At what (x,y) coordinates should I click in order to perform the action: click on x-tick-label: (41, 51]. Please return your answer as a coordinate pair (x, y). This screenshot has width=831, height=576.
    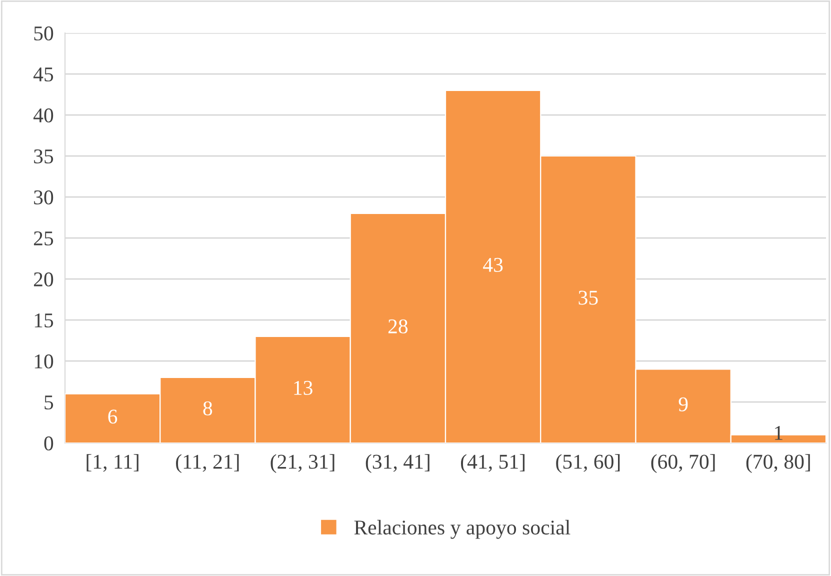
    Looking at the image, I should click on (492, 464).